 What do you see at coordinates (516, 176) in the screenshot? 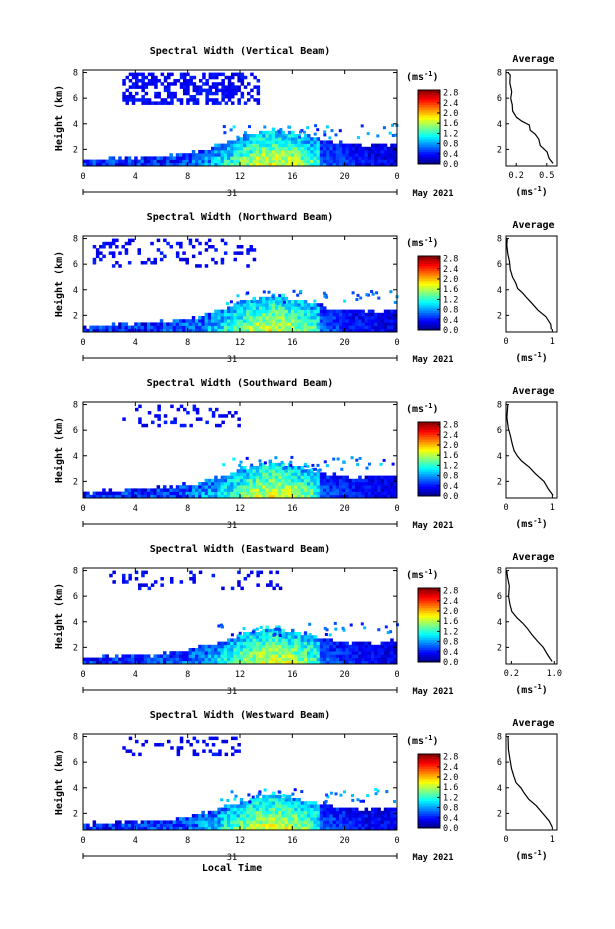
I see `x-tick-label: 0.2` at bounding box center [516, 176].